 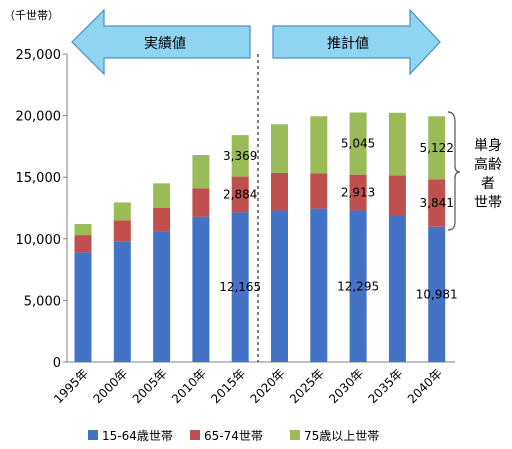 I want to click on y-tick-label: 0, so click(x=57, y=363).